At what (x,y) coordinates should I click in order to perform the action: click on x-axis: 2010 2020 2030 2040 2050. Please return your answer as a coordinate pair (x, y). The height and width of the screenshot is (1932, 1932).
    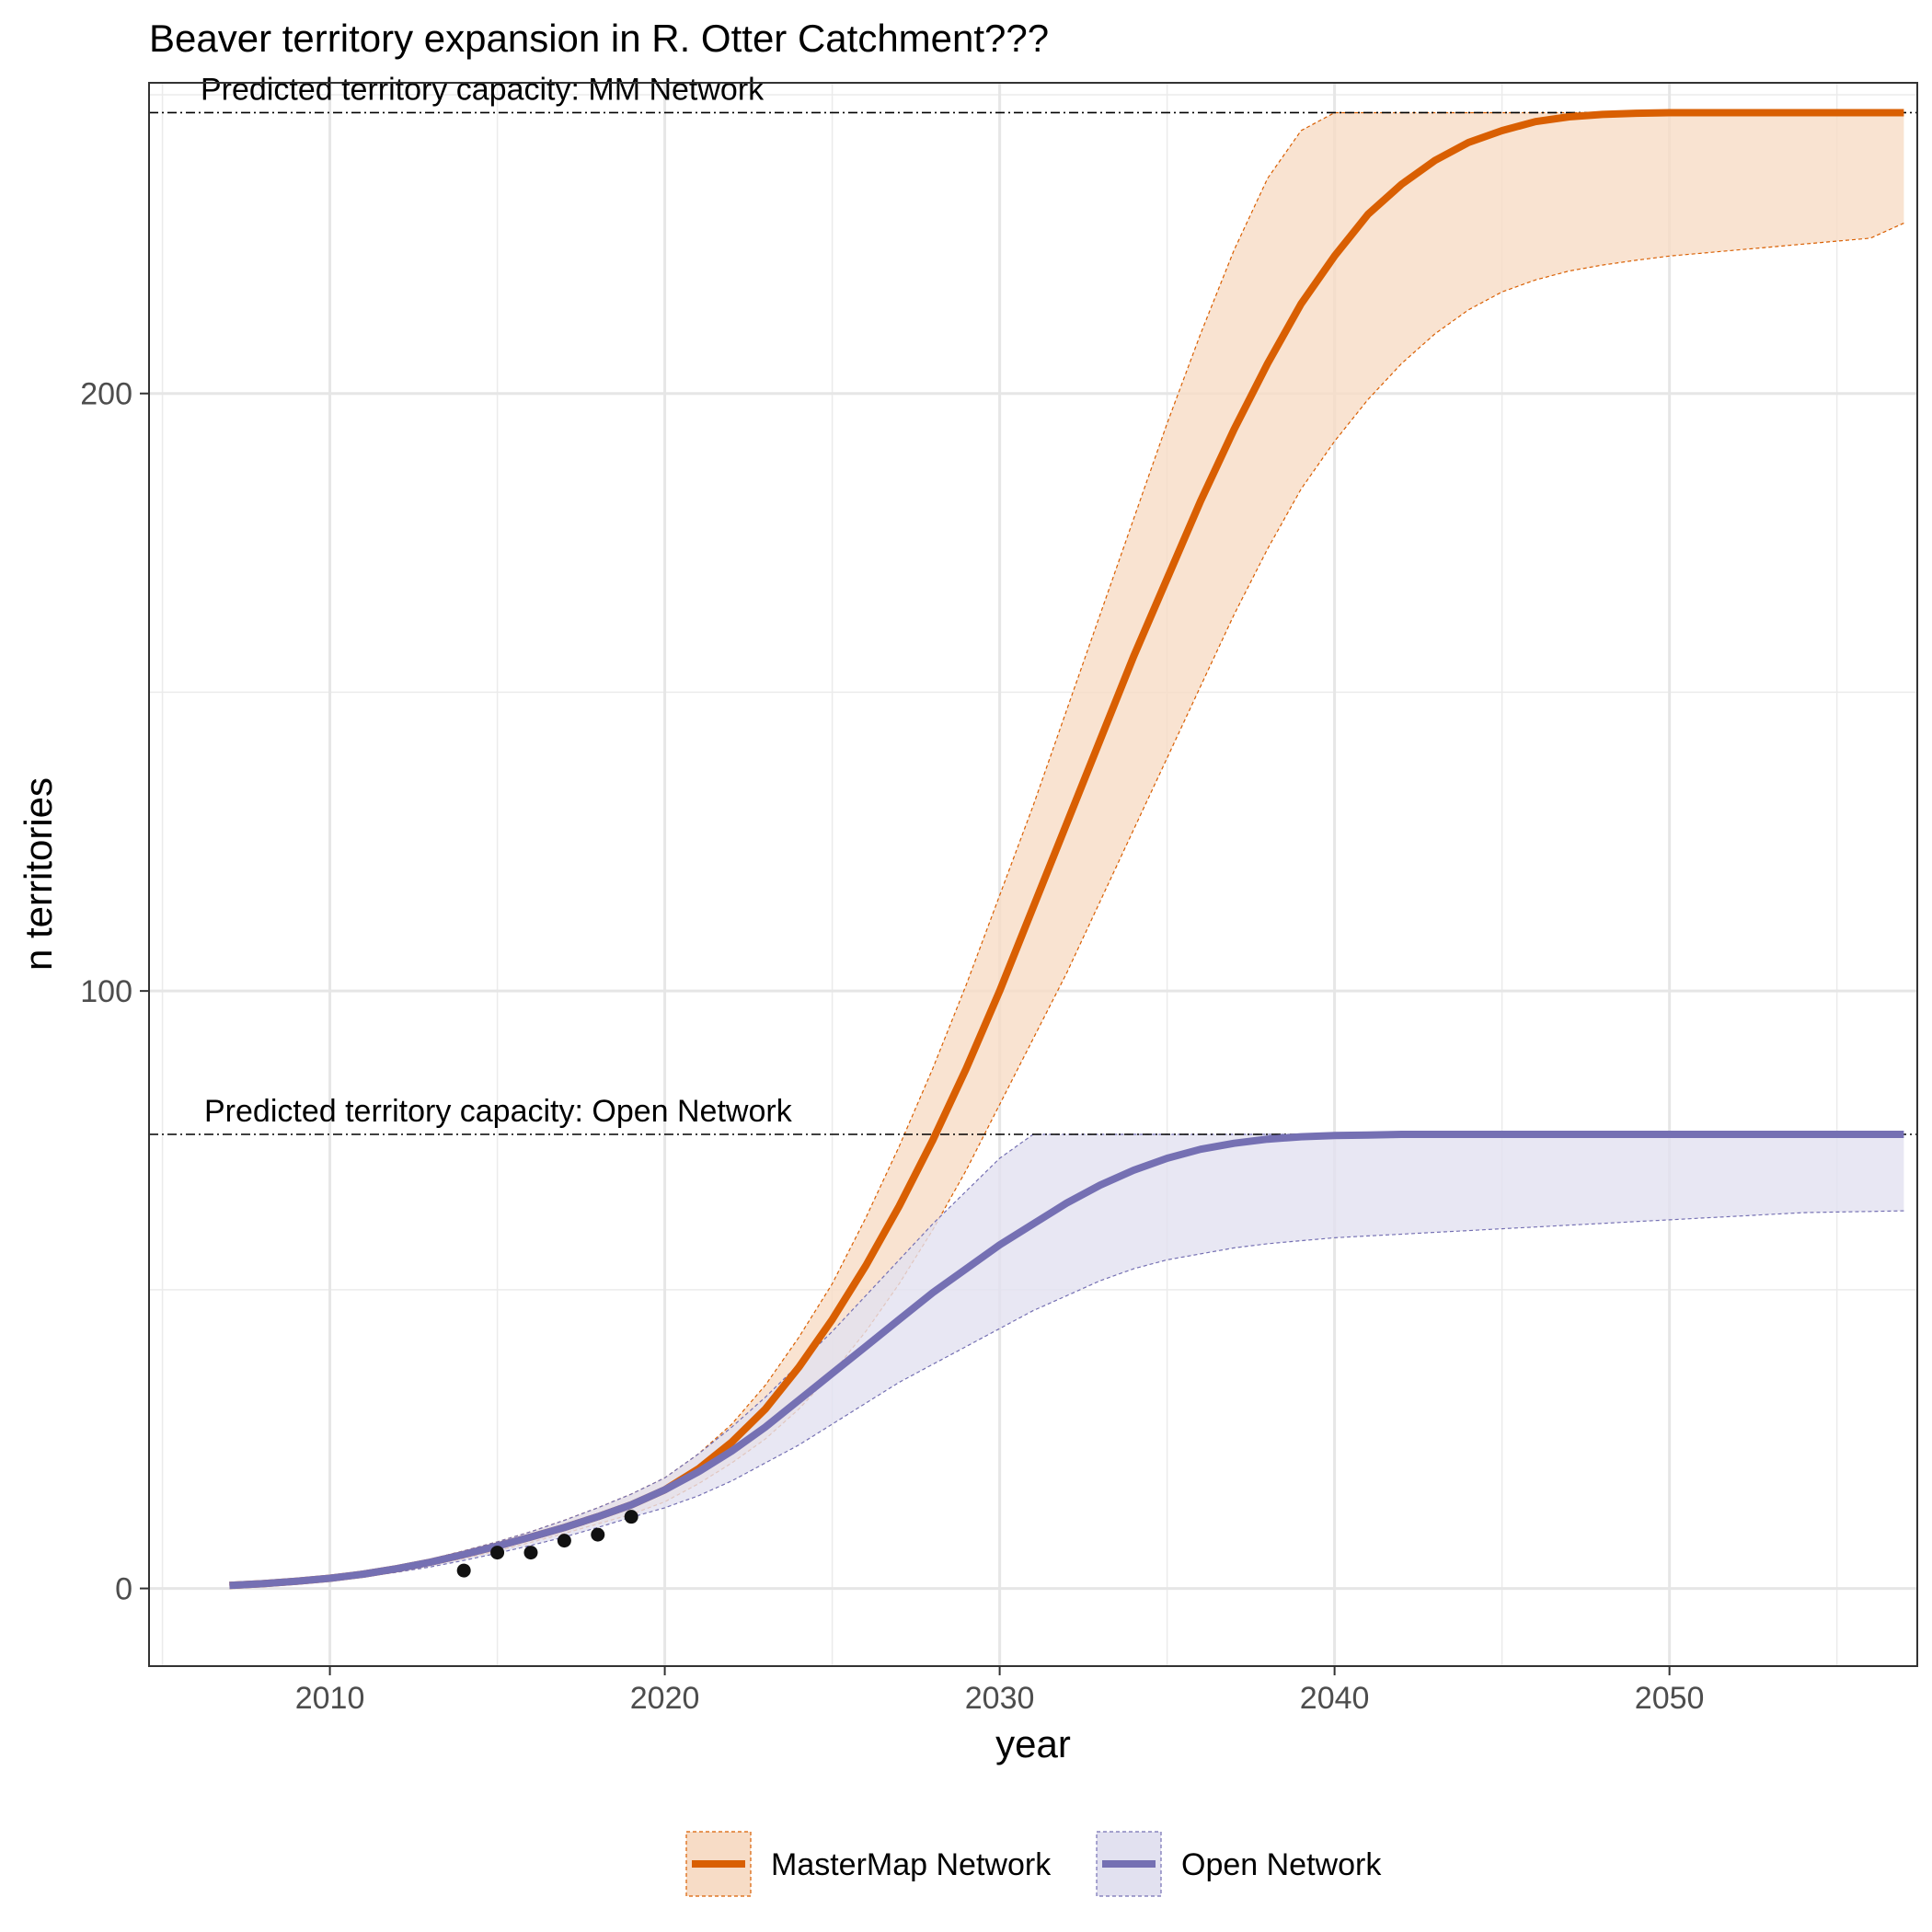
    Looking at the image, I should click on (1000, 1691).